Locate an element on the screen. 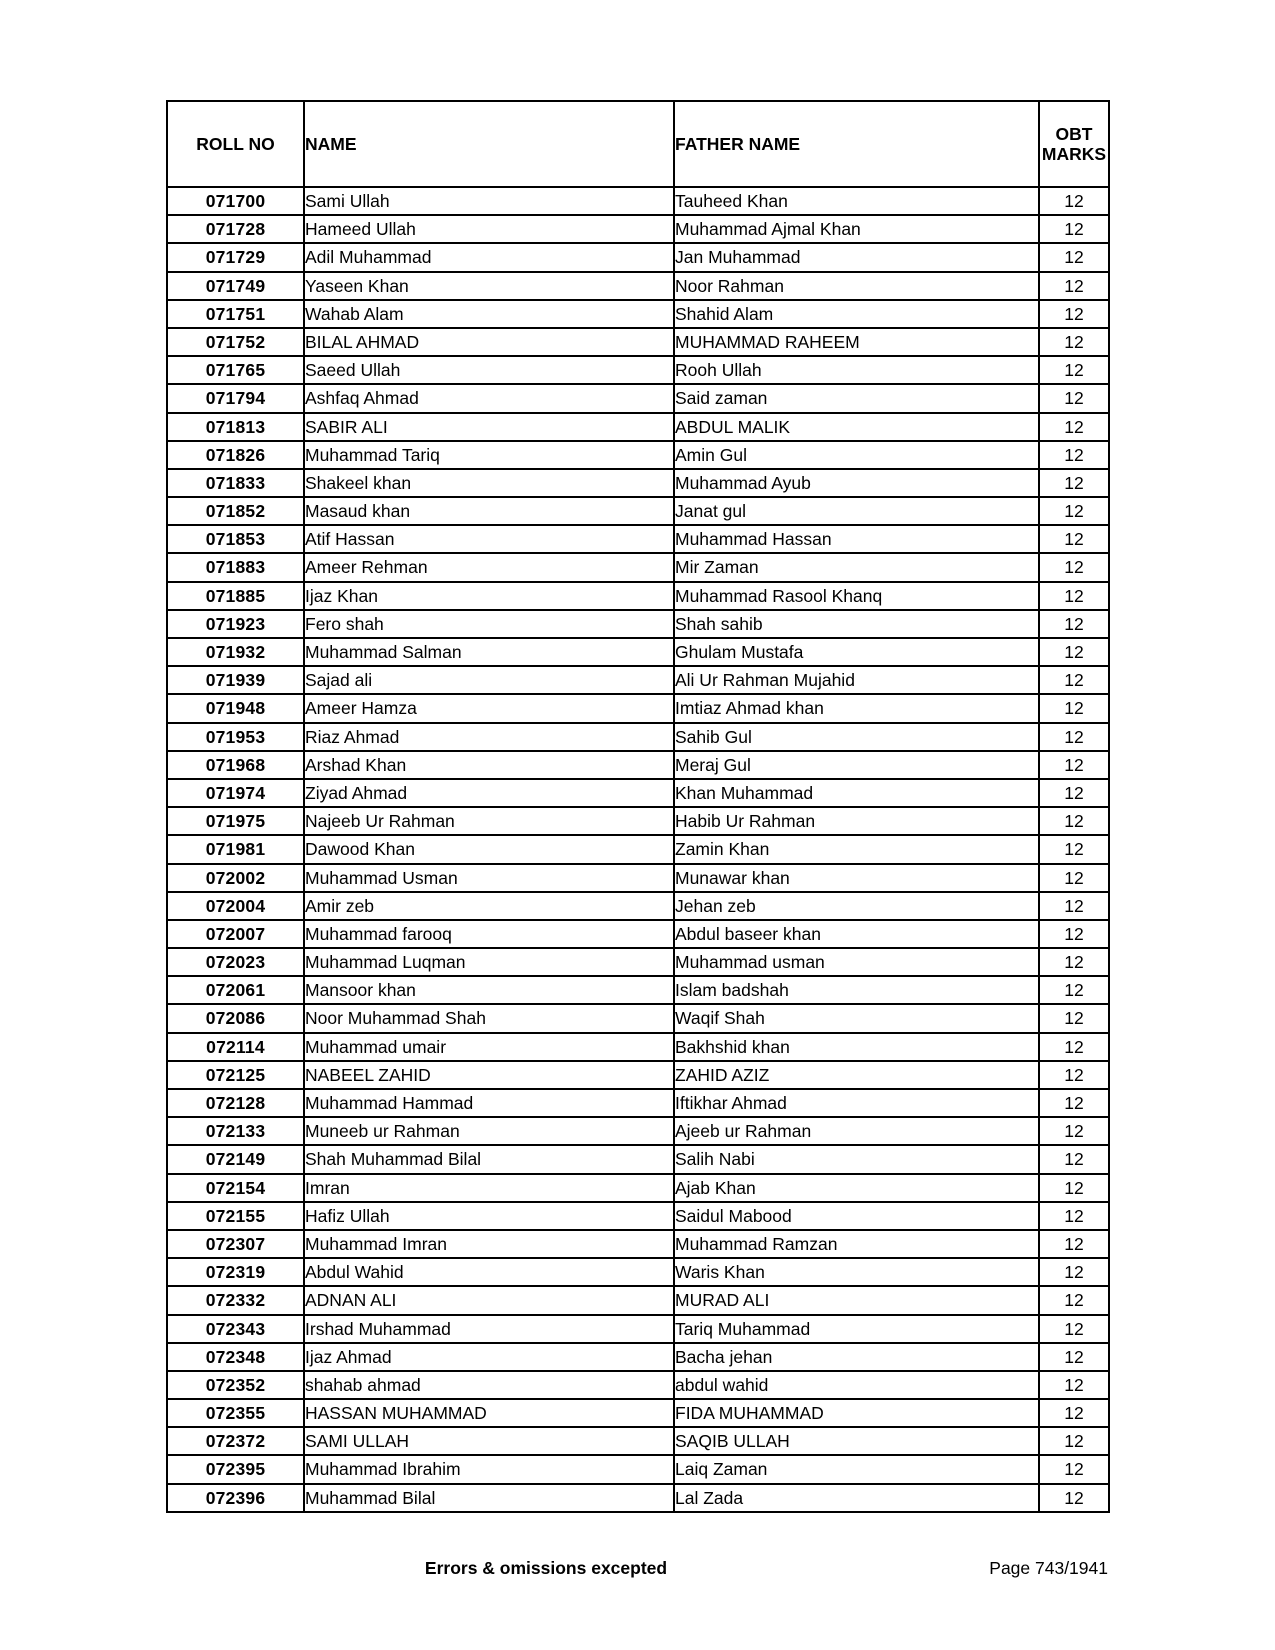  cell-roll-no: 071700 is located at coordinates (235, 201).